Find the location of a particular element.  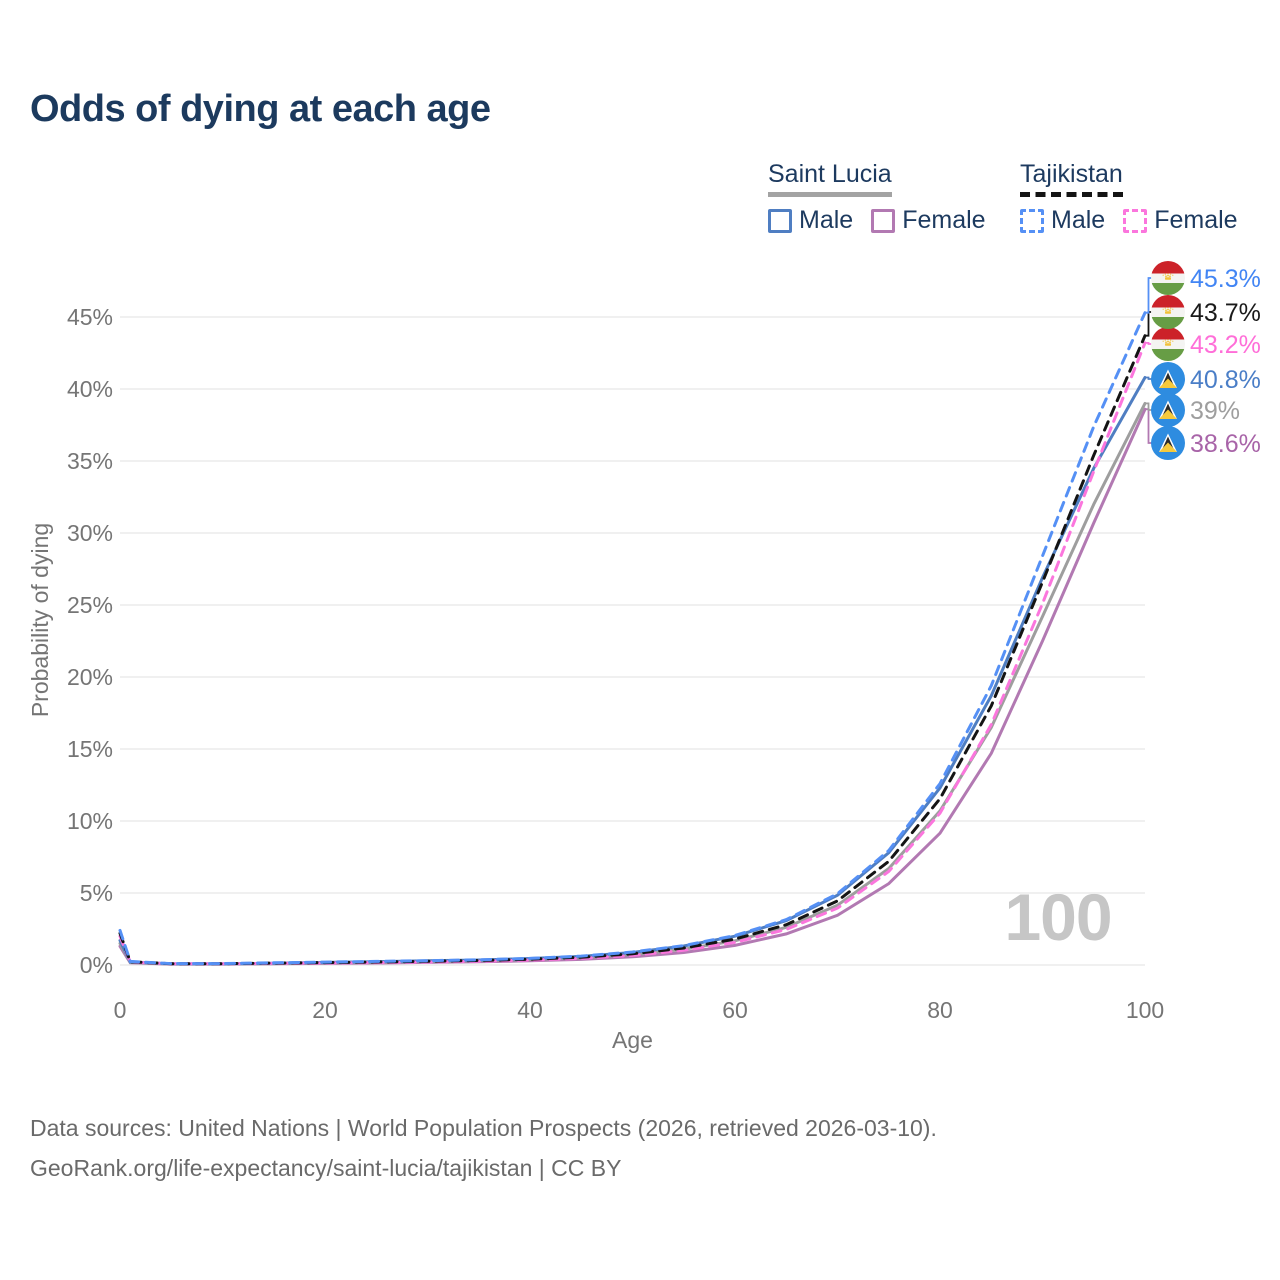

legend-group-saint-lucia: Saint Lucia Male Female is located at coordinates (877, 197).